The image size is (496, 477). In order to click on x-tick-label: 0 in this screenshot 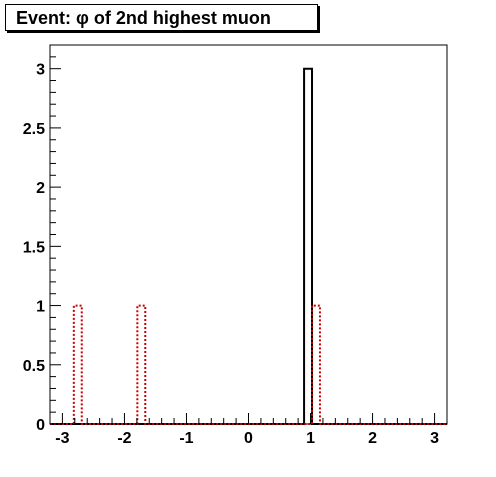, I will do `click(248, 438)`.